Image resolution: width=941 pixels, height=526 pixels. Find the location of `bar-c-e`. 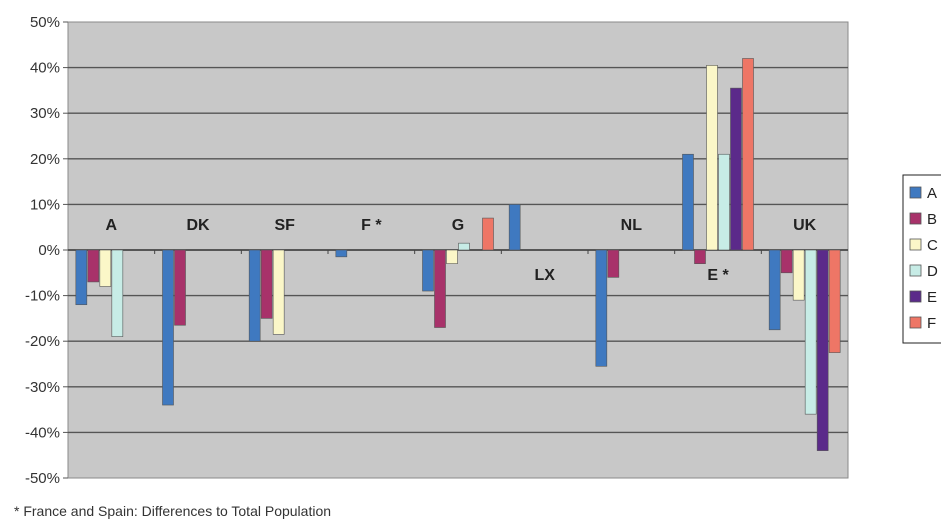

bar-c-e is located at coordinates (712, 158).